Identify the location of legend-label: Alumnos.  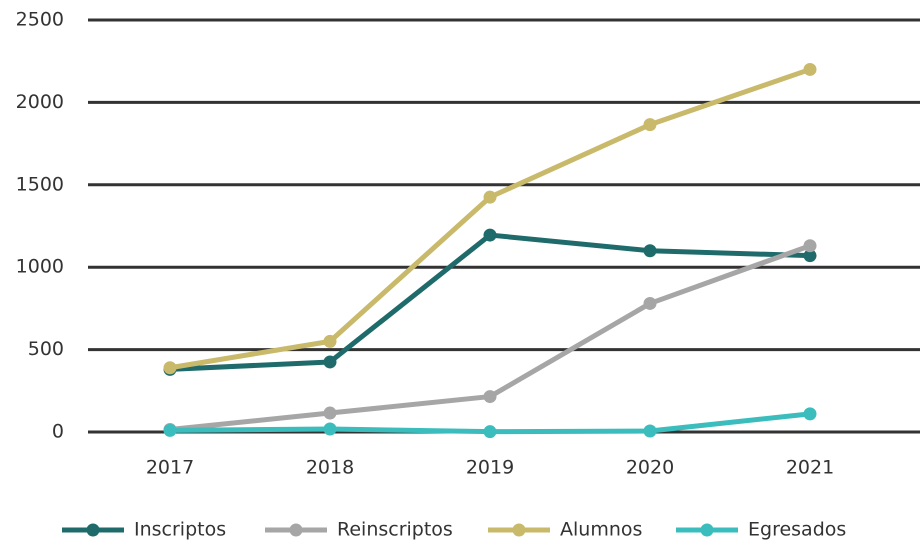
(601, 530).